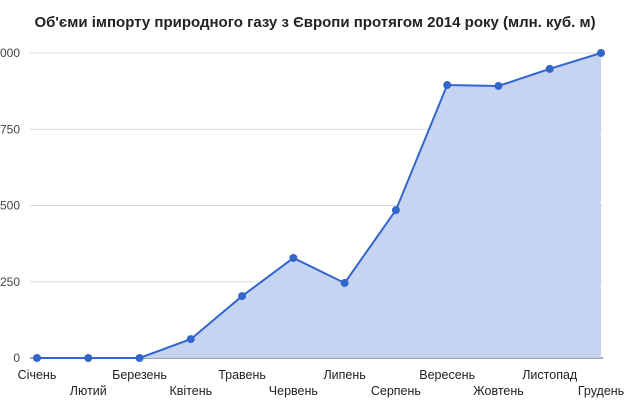 The width and height of the screenshot is (630, 416). Describe the element at coordinates (447, 375) in the screenshot. I see `x-tick-label: Вересень` at that location.